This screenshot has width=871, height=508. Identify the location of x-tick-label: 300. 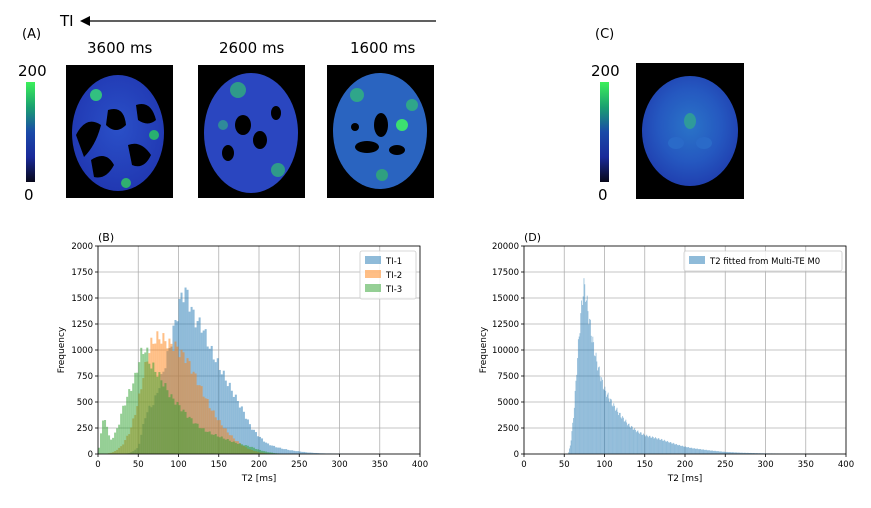
(339, 465).